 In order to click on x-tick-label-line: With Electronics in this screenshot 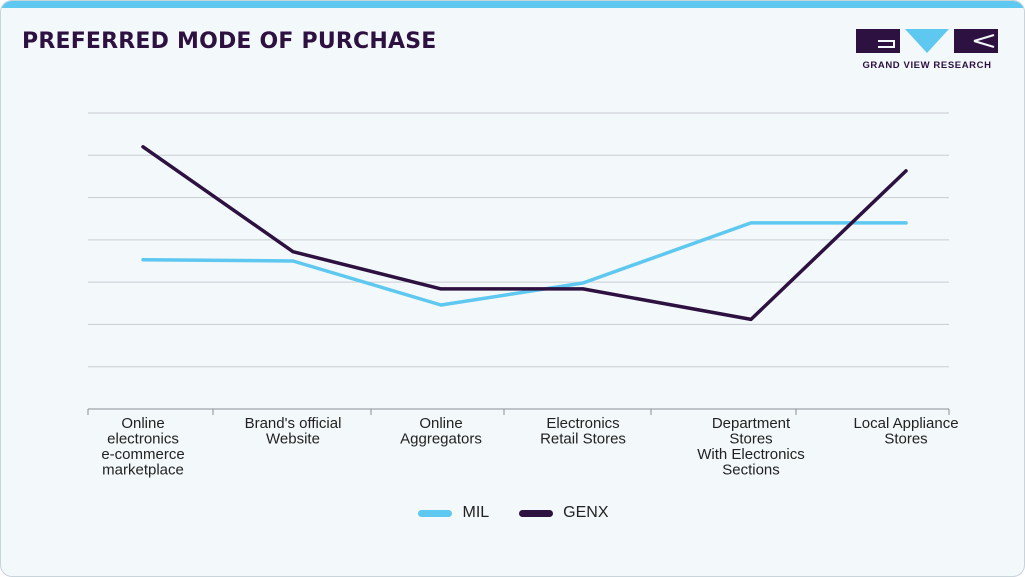, I will do `click(751, 454)`.